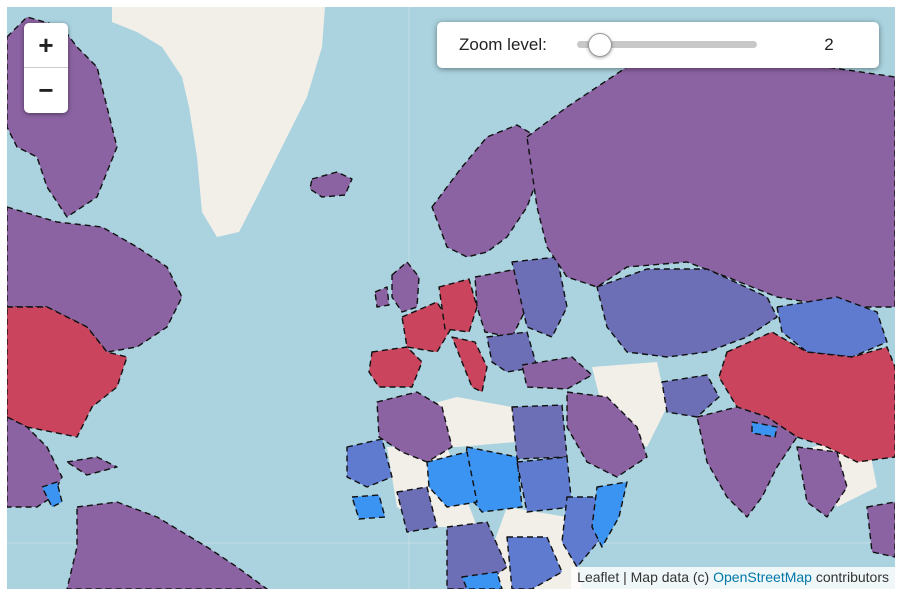  What do you see at coordinates (46, 89) in the screenshot?
I see `zoom-out-button: −` at bounding box center [46, 89].